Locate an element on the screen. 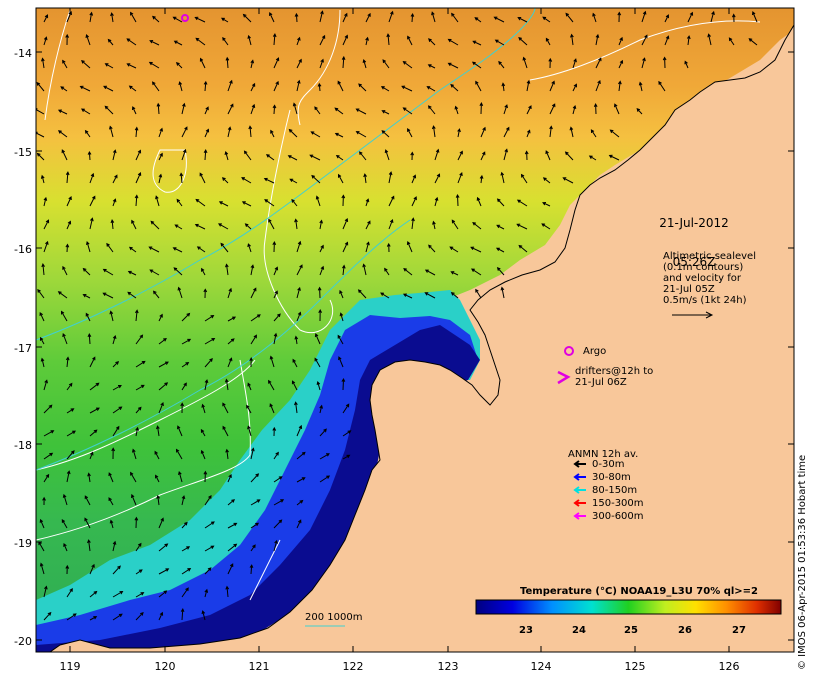 This screenshot has width=820, height=680. y-tick: -16 is located at coordinates (23, 249).